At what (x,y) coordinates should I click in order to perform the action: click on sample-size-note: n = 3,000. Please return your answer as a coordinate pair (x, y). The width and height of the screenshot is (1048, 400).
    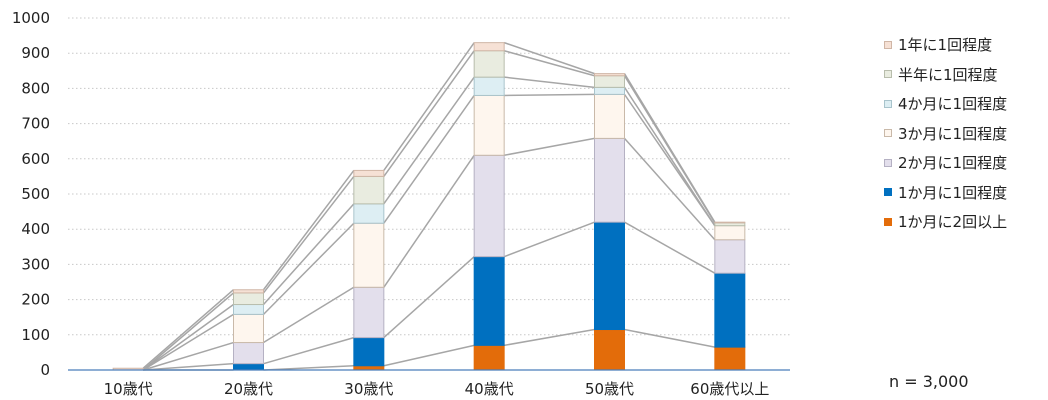
    Looking at the image, I should click on (929, 381).